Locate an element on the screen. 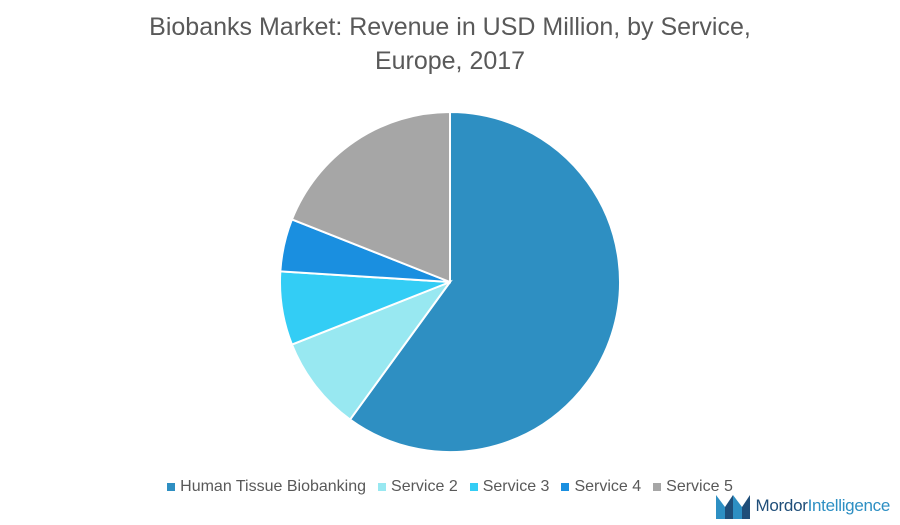  legend-label-1: Human Tissue Biobanking is located at coordinates (273, 486).